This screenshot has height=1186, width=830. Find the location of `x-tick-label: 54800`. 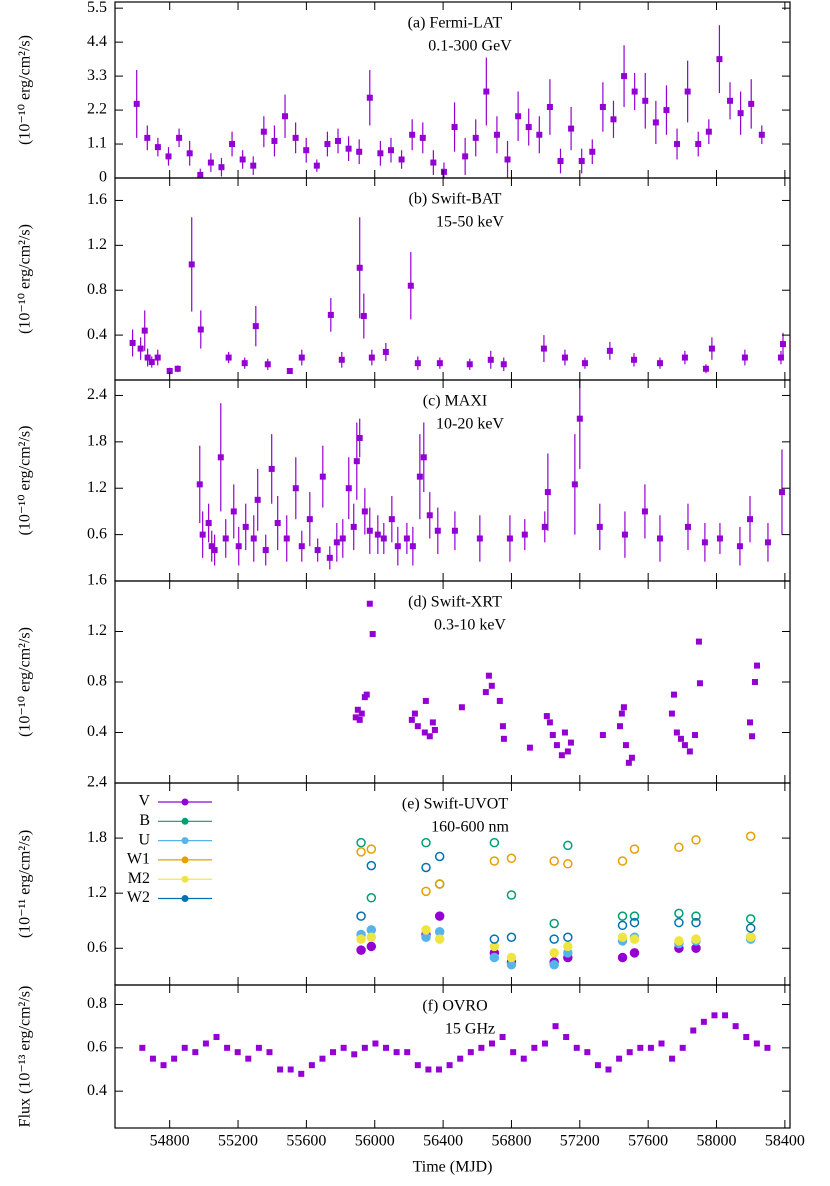

x-tick-label: 54800 is located at coordinates (170, 1141).